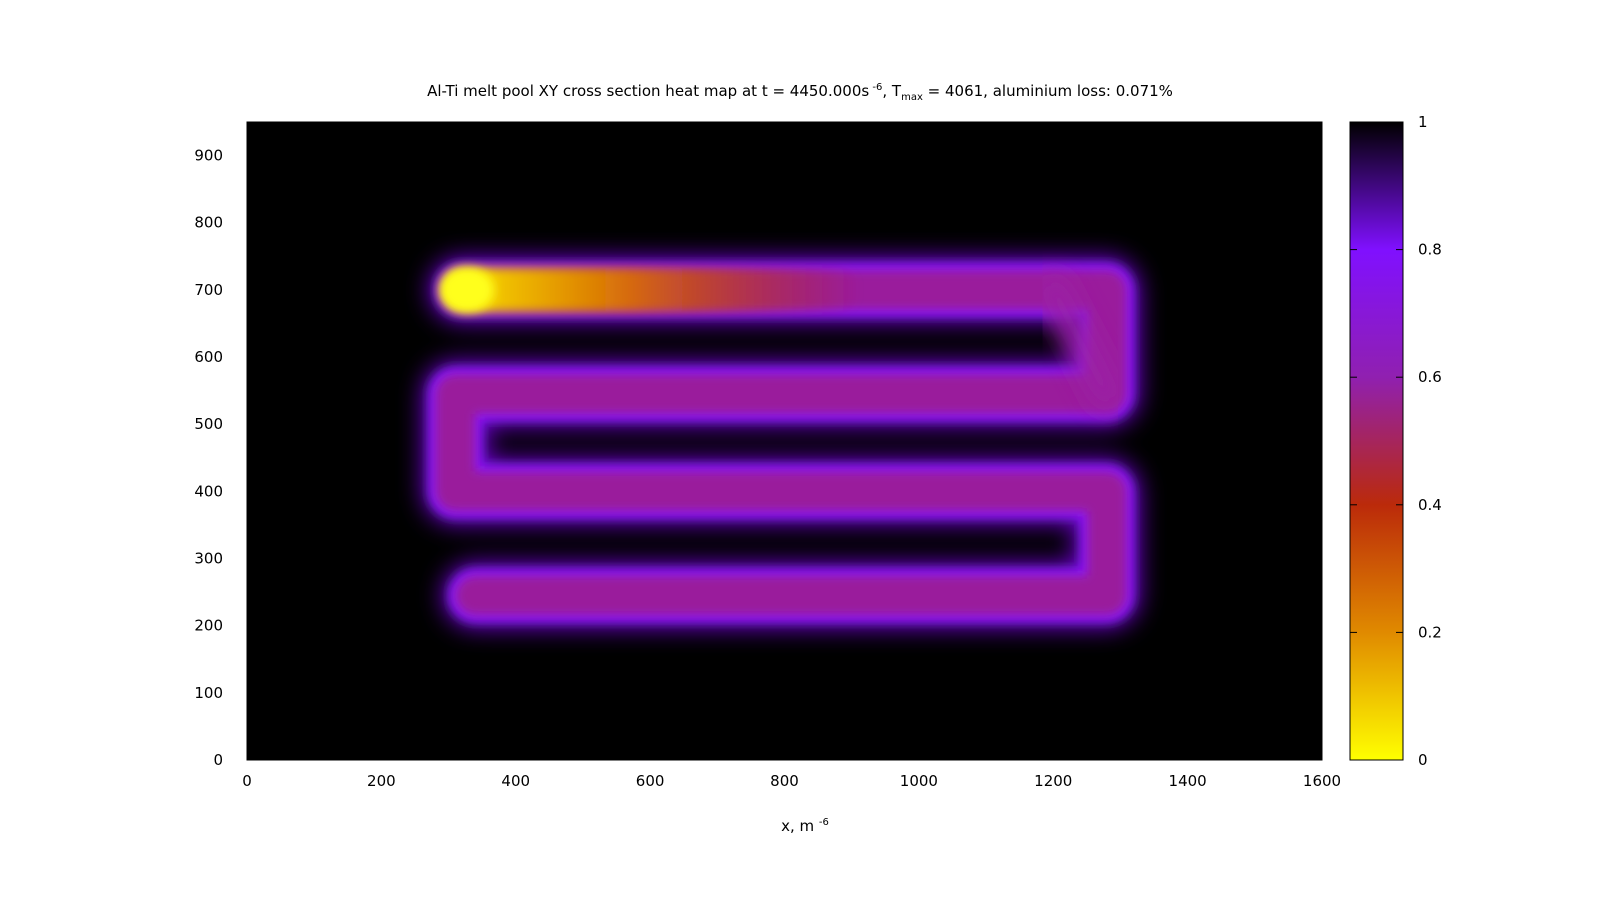 The height and width of the screenshot is (900, 1600). Describe the element at coordinates (381, 781) in the screenshot. I see `x-tick-label: 200` at that location.